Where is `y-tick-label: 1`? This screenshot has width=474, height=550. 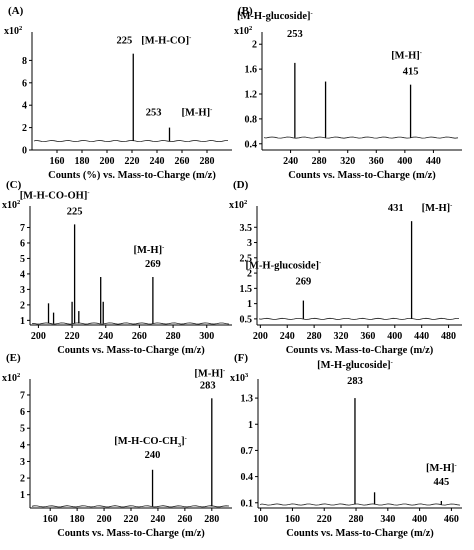 y-tick-label: 1 is located at coordinates (22, 495).